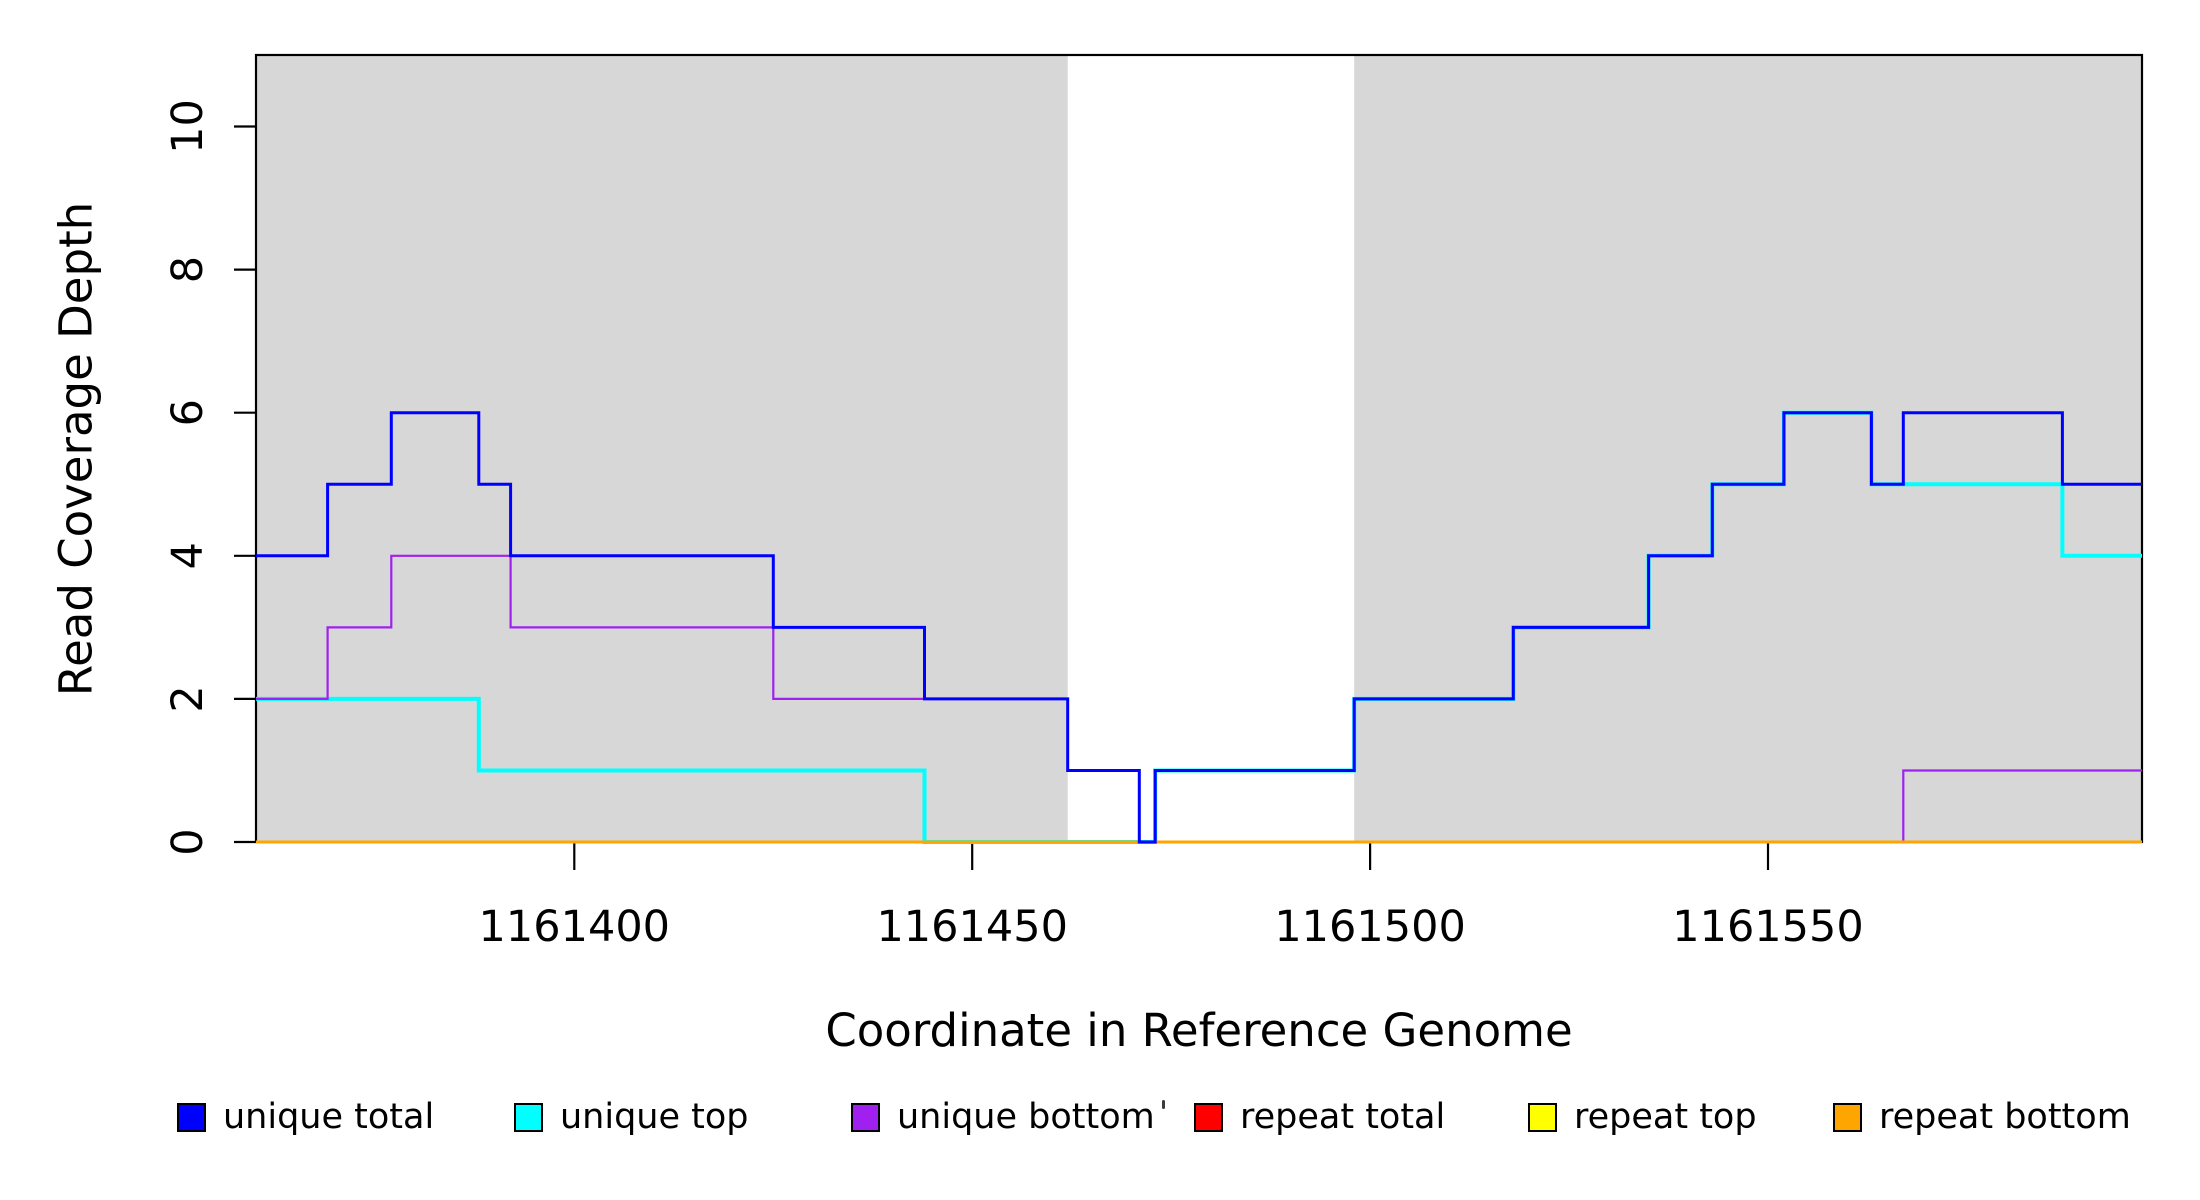 This screenshot has width=2200, height=1200. Describe the element at coordinates (188, 555) in the screenshot. I see `y-tick-label: 4` at that location.